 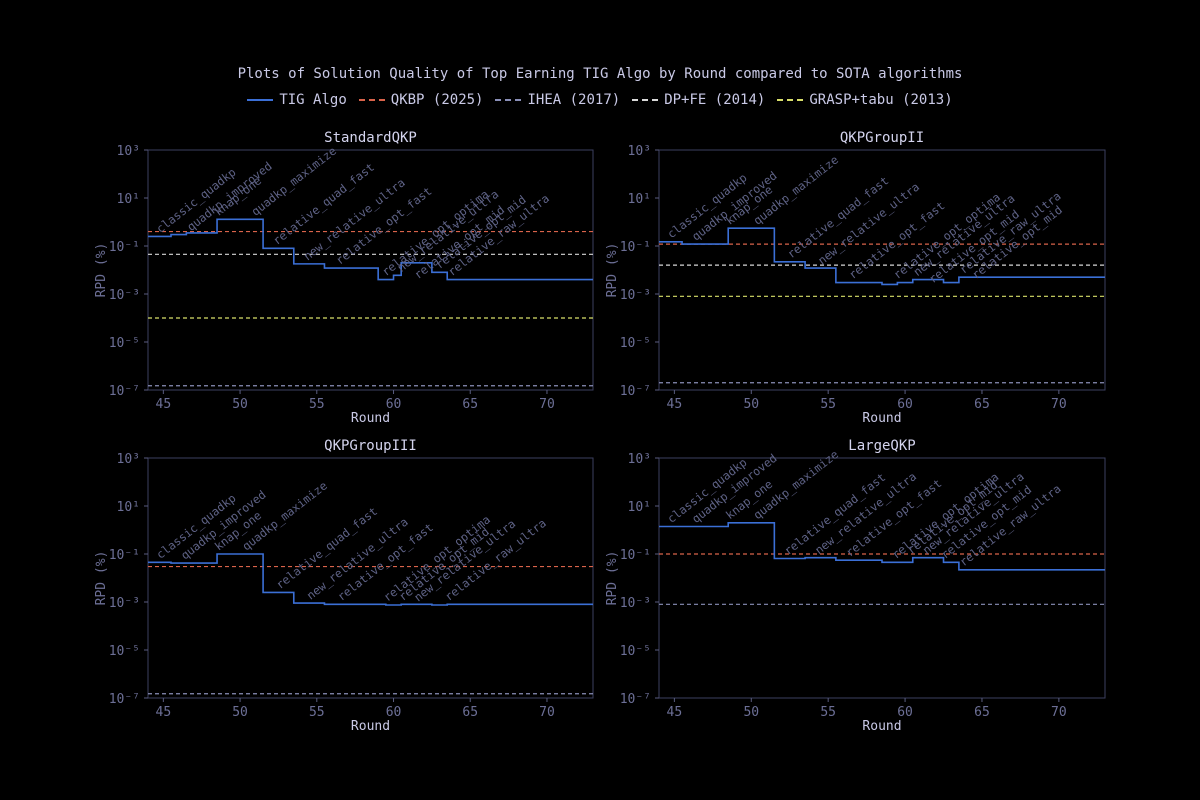 What do you see at coordinates (370, 446) in the screenshot?
I see `subplot-title: QKPGroupIII` at bounding box center [370, 446].